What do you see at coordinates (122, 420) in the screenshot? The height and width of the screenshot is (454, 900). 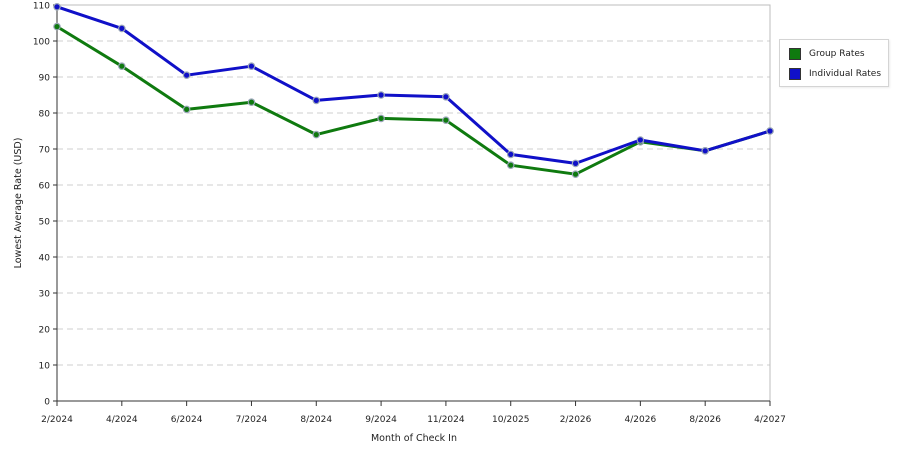 I see `x-tick-label: 4/2024` at bounding box center [122, 420].